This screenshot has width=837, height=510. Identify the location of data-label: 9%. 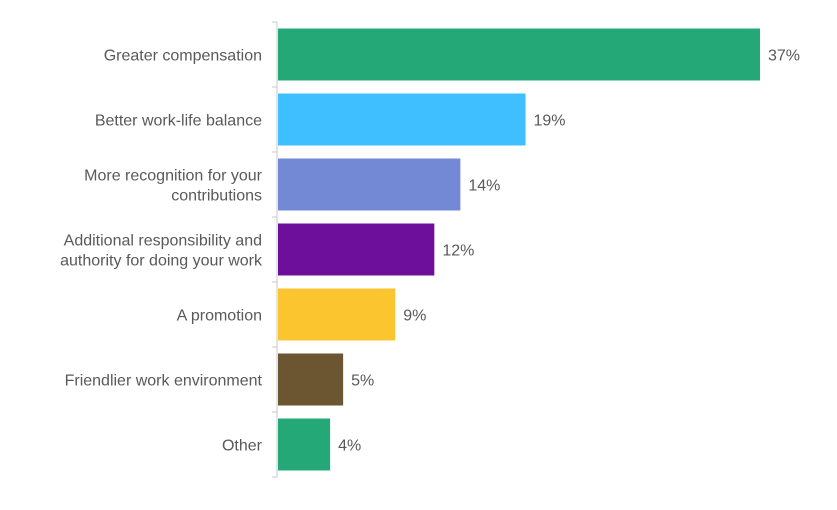
(414, 316).